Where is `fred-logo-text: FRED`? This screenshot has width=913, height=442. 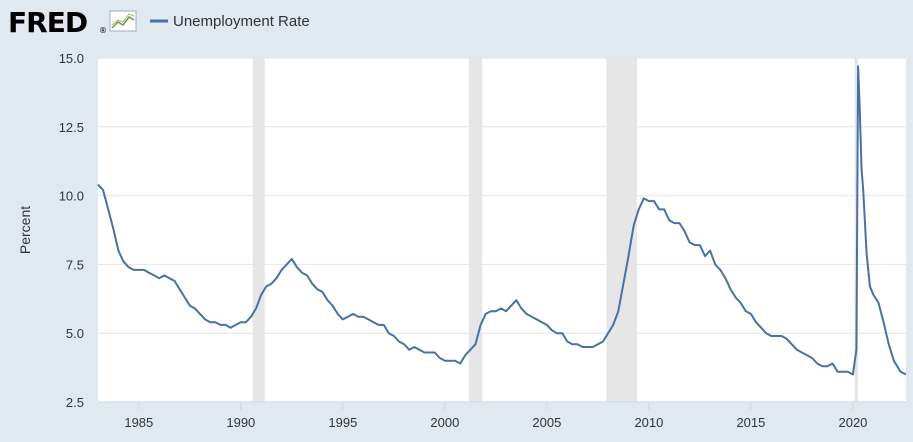 fred-logo-text: FRED is located at coordinates (48, 22).